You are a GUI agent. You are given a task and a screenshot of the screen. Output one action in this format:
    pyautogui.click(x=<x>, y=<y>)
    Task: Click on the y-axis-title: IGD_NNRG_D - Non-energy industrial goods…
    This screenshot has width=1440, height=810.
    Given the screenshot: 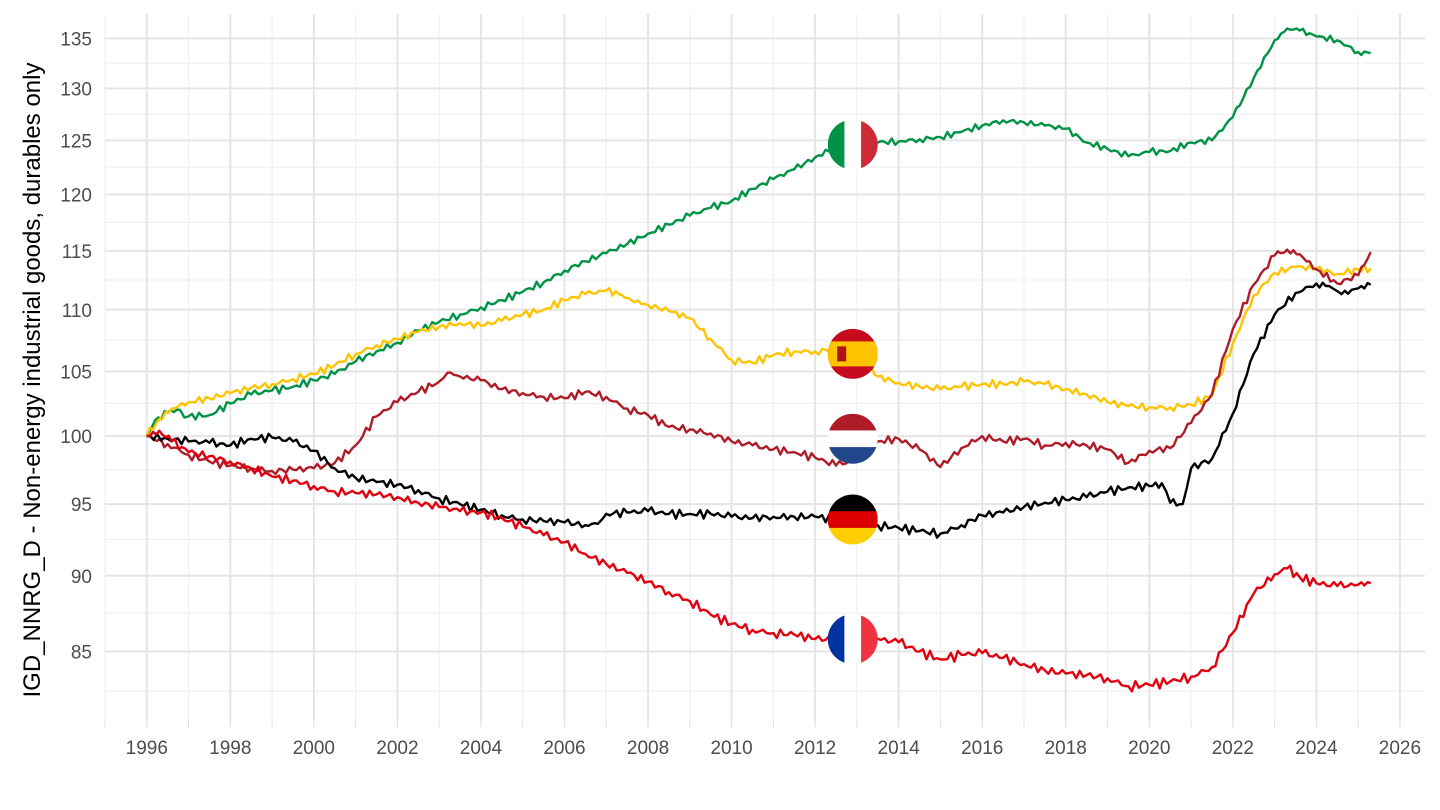 What is the action you would take?
    pyautogui.click(x=32, y=380)
    